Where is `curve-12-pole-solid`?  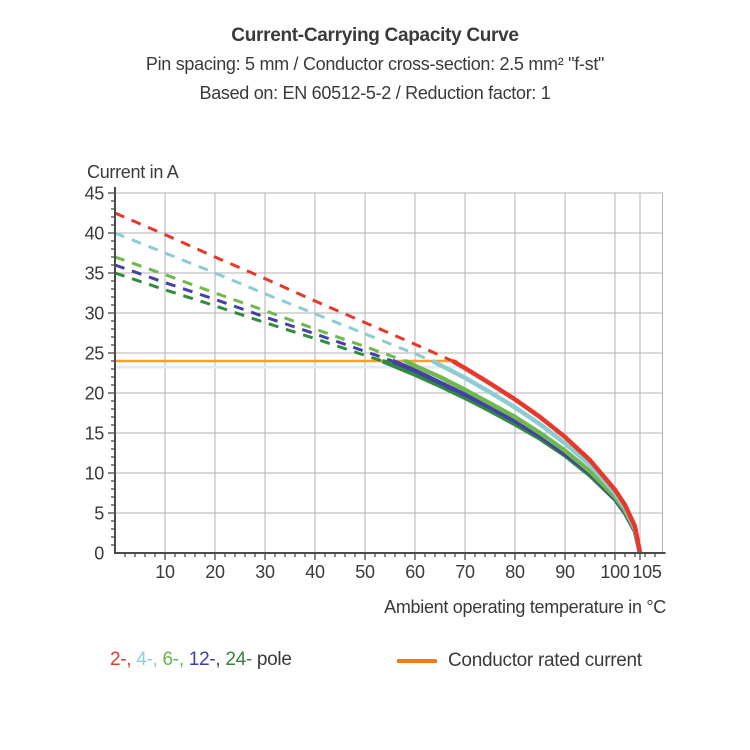 curve-12-pole-solid is located at coordinates (517, 456).